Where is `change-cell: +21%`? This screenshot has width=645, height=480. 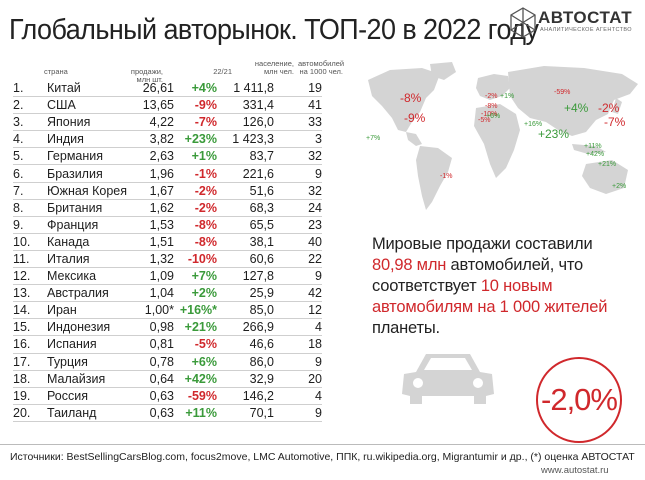 change-cell: +21% is located at coordinates (195, 327).